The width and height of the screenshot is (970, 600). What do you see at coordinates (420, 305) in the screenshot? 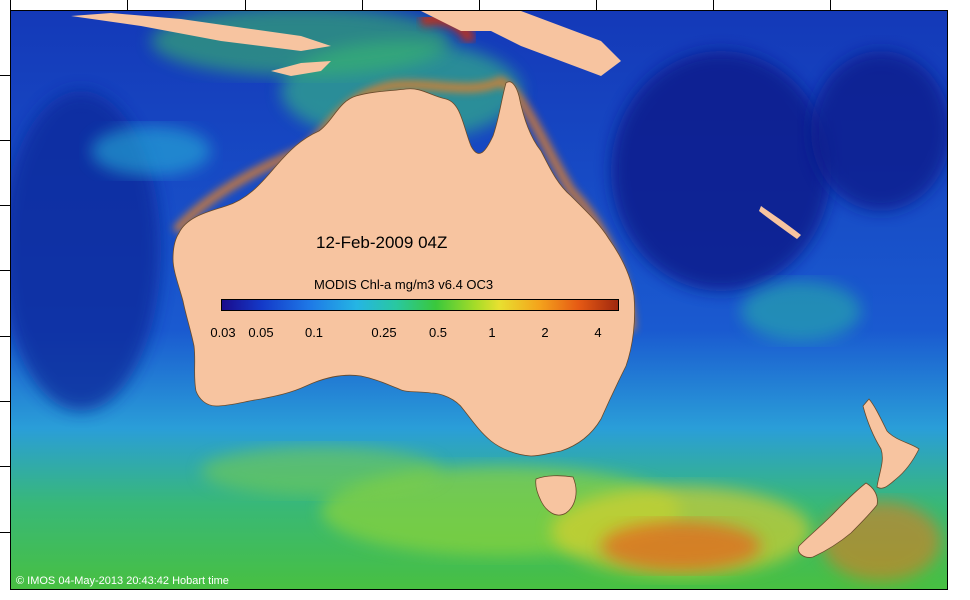
I see `colorbar` at bounding box center [420, 305].